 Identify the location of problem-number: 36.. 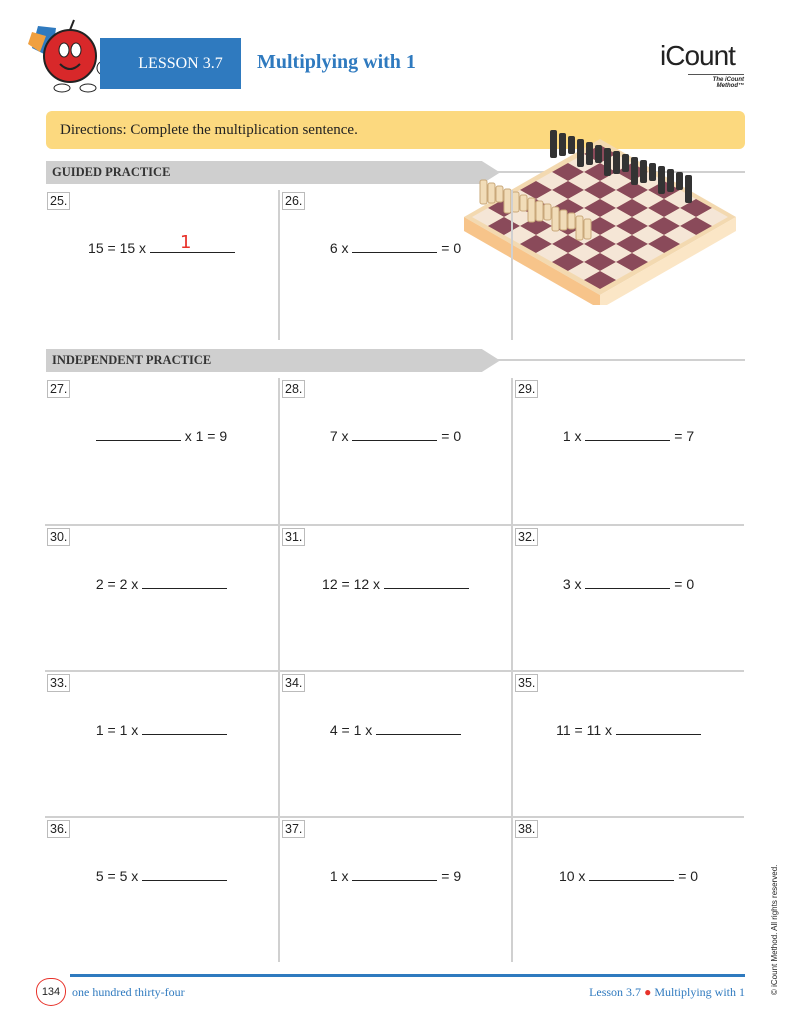
(59, 829).